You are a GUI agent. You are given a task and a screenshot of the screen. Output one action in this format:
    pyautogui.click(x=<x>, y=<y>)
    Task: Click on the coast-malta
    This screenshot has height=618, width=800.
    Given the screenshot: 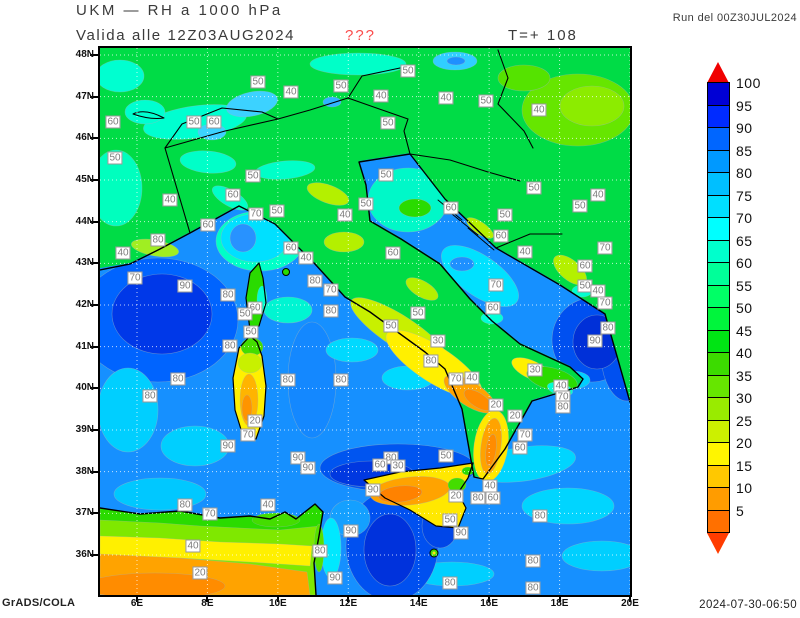 What is the action you would take?
    pyautogui.click(x=434, y=553)
    